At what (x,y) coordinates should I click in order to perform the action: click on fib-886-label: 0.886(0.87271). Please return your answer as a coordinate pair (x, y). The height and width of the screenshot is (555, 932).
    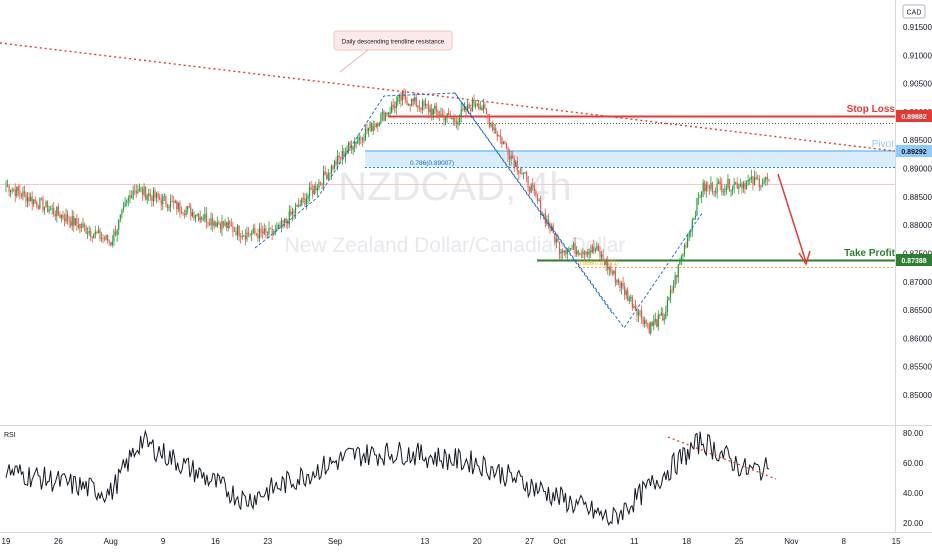
    Looking at the image, I should click on (598, 264).